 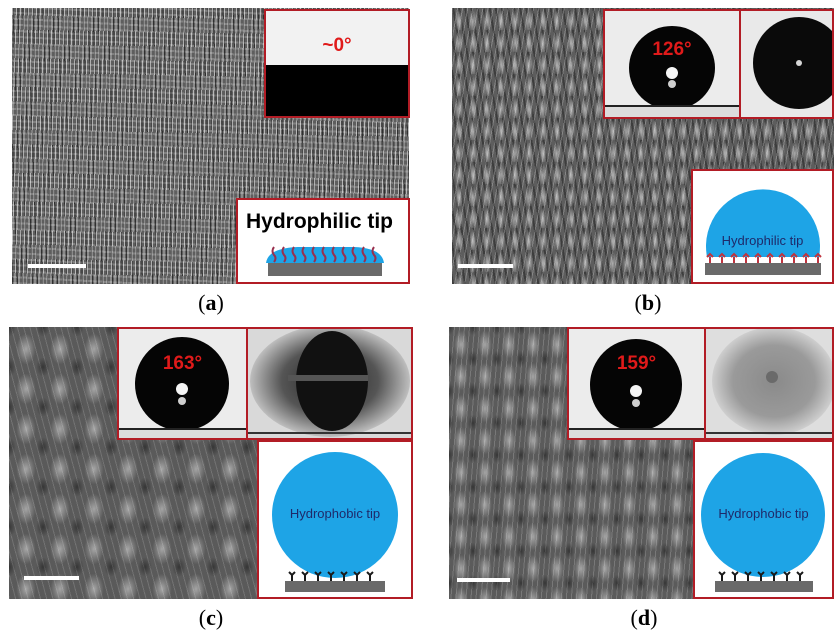 What do you see at coordinates (764, 586) in the screenshot?
I see `panel-d-substrate` at bounding box center [764, 586].